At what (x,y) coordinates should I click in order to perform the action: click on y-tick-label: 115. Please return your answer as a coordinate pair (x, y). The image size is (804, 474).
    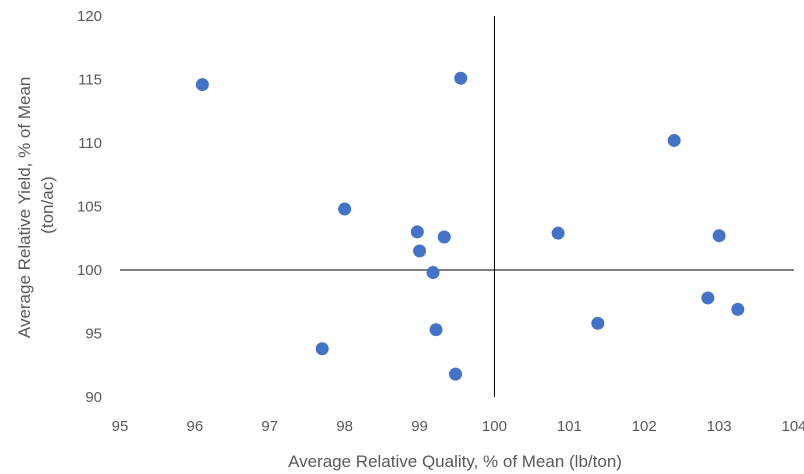
    Looking at the image, I should click on (90, 80).